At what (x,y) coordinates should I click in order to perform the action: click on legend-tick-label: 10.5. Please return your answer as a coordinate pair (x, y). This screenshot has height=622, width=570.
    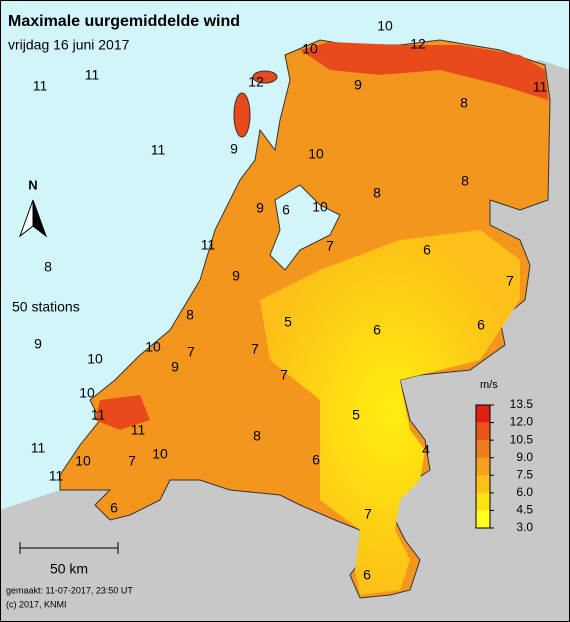
    Looking at the image, I should click on (522, 439).